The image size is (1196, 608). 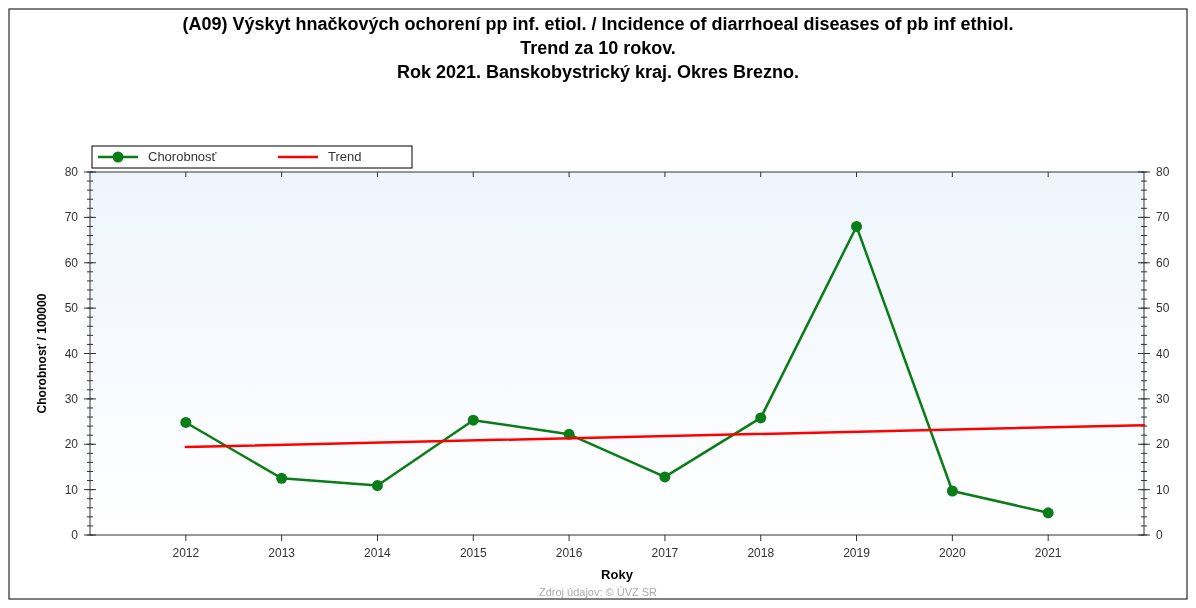 What do you see at coordinates (953, 553) in the screenshot?
I see `x-tick-label: 2020` at bounding box center [953, 553].